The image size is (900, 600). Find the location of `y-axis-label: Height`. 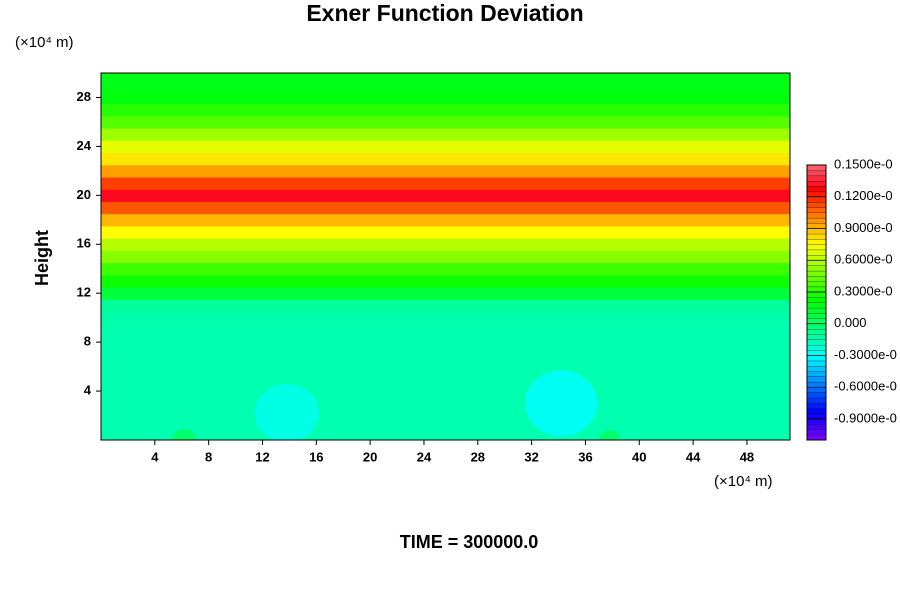

y-axis-label: Height is located at coordinates (42, 258).